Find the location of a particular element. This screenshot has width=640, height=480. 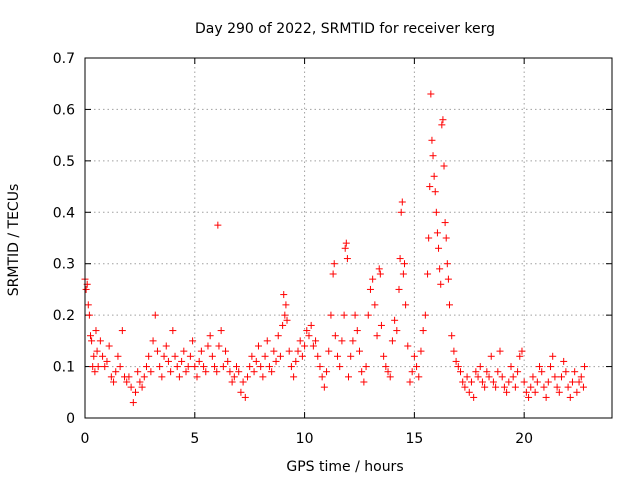

x-tick-label: 10 is located at coordinates (305, 439).